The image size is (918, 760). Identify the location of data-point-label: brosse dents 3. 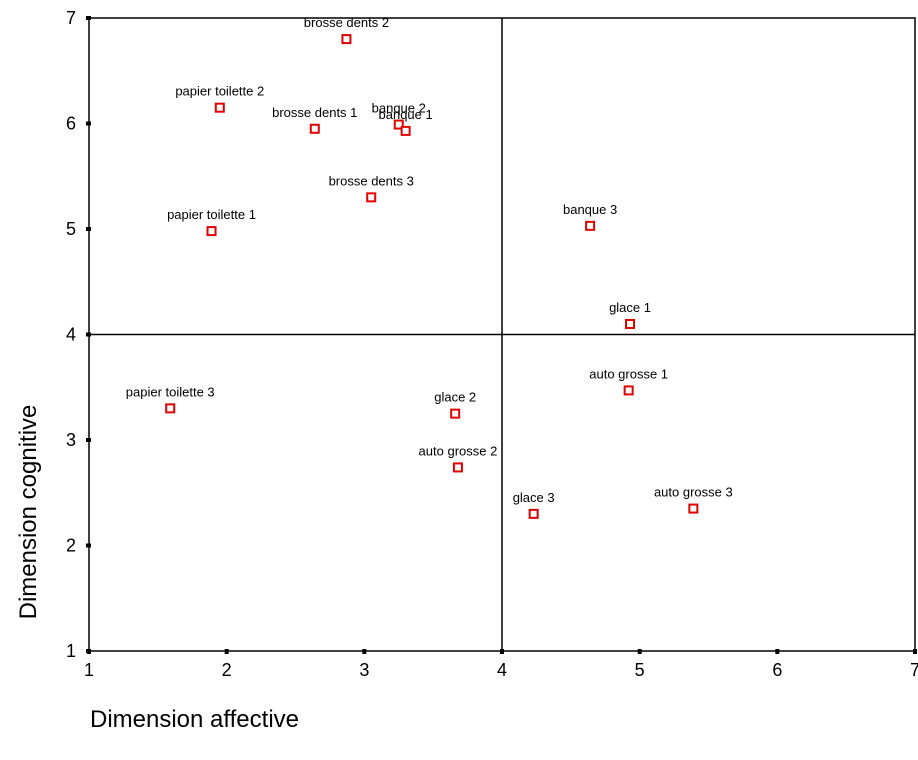
(371, 180).